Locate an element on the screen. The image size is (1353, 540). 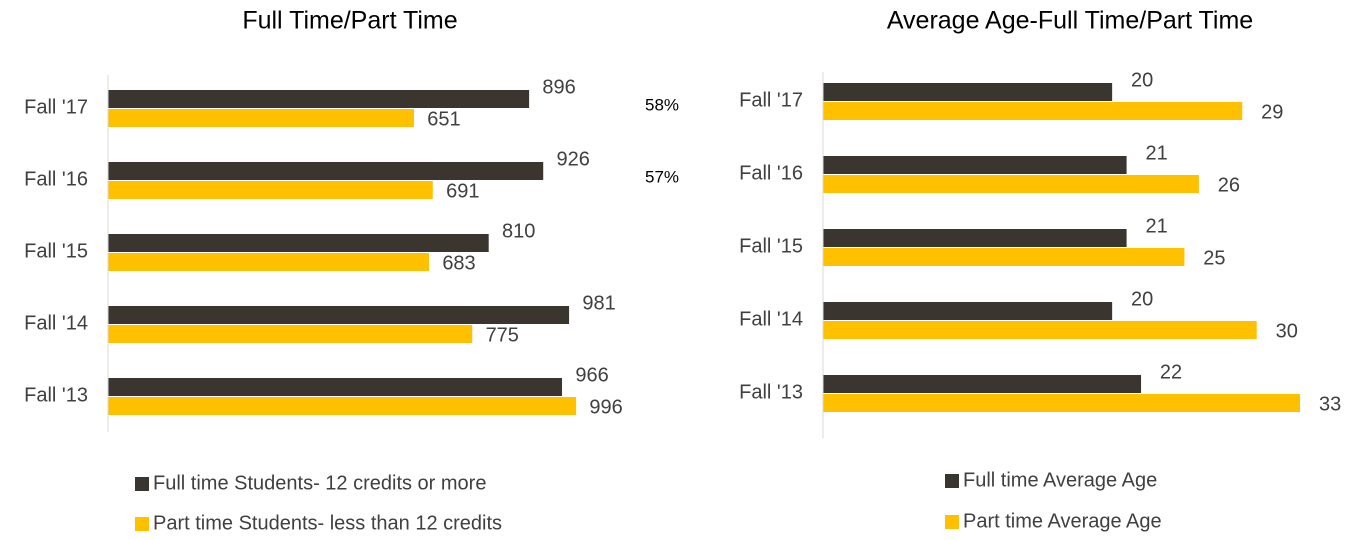
legend-label: Part time Average Age is located at coordinates (1062, 521).